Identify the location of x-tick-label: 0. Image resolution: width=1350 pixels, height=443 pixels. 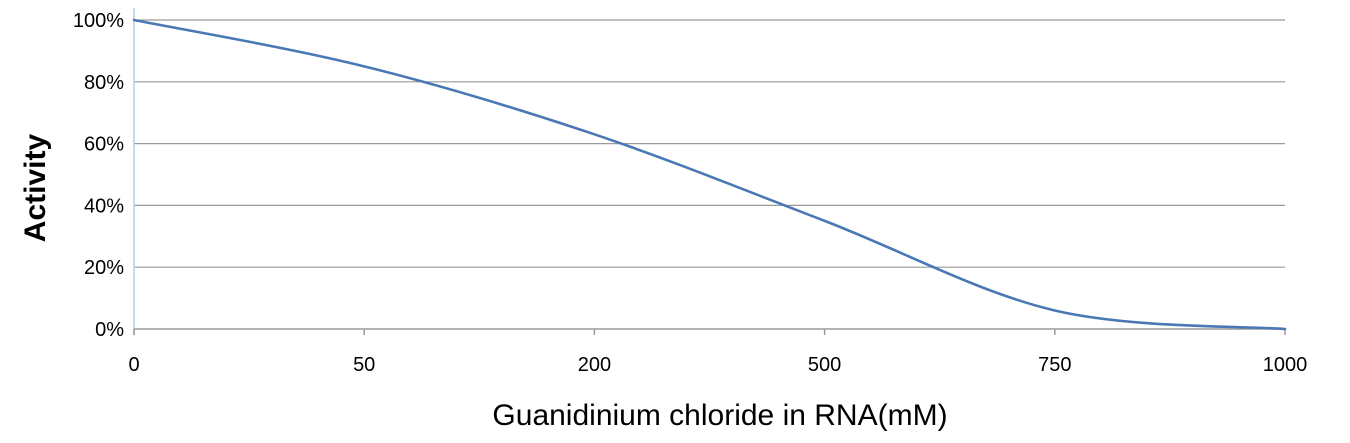
(133, 365).